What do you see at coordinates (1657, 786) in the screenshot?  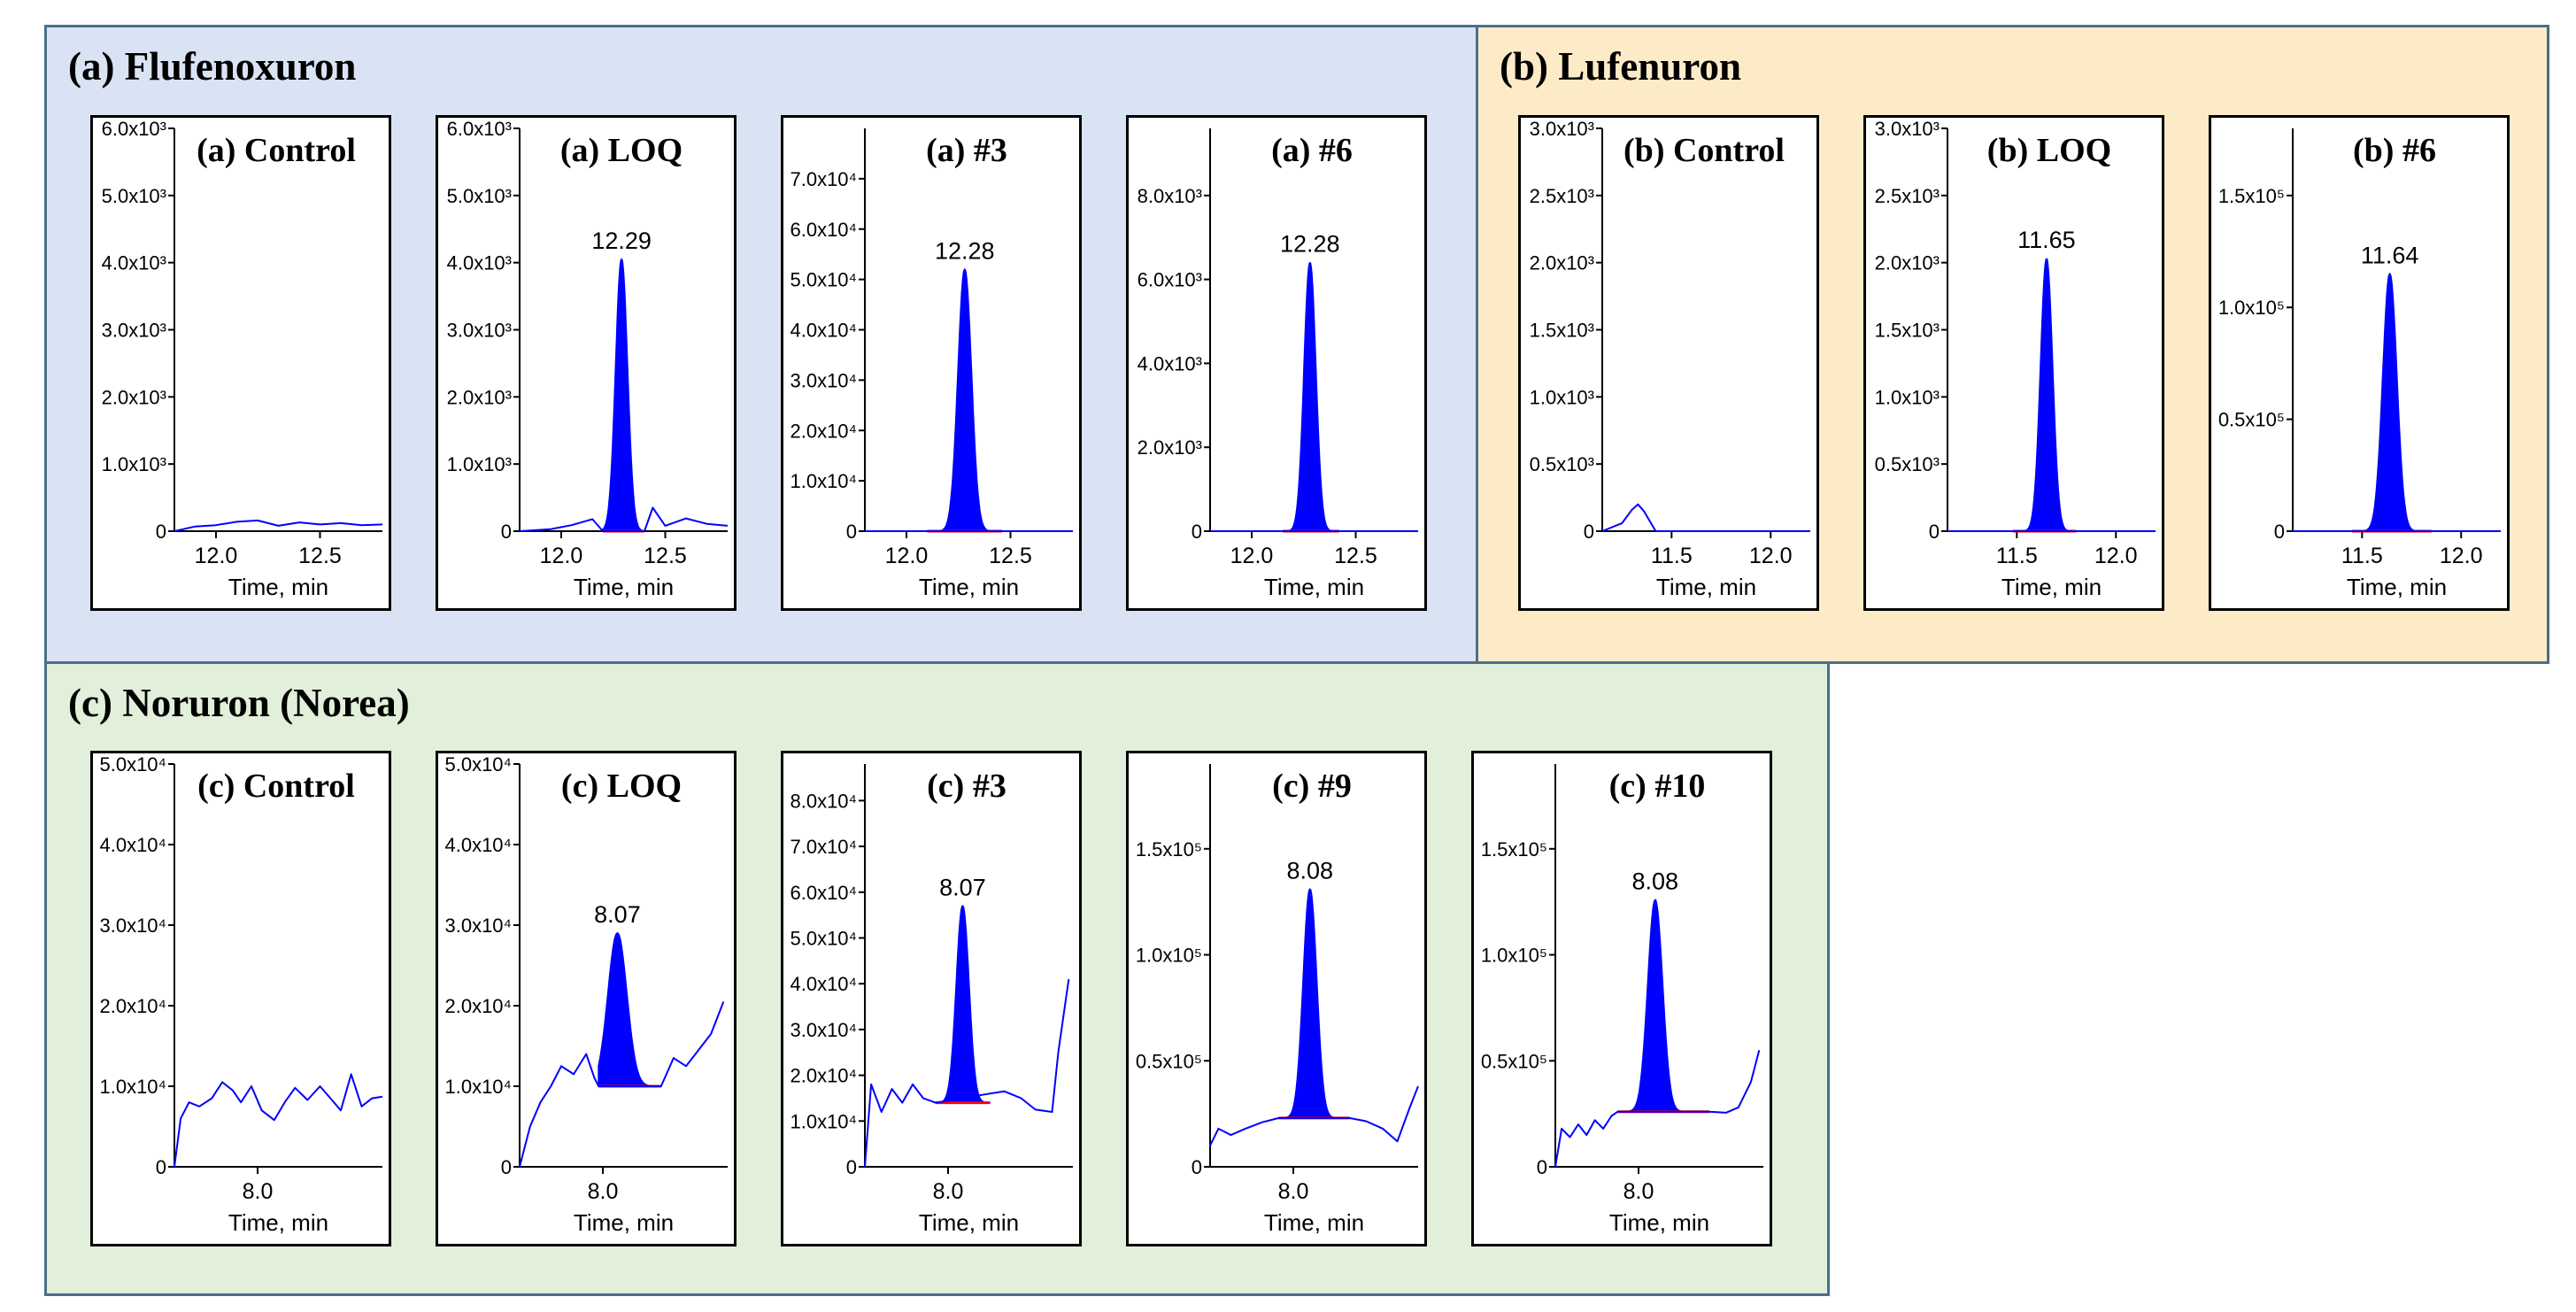 I see `panel-title: (c) #10` at bounding box center [1657, 786].